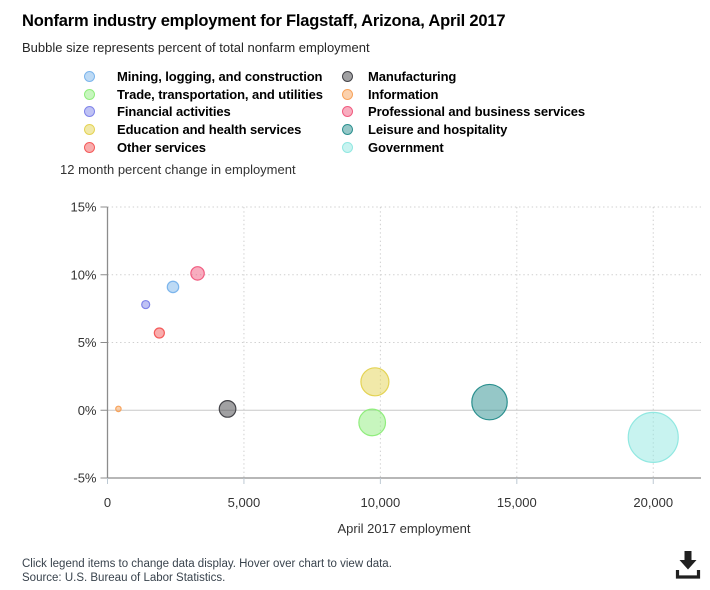  Describe the element at coordinates (161, 147) in the screenshot. I see `legend-label: Other services` at that location.